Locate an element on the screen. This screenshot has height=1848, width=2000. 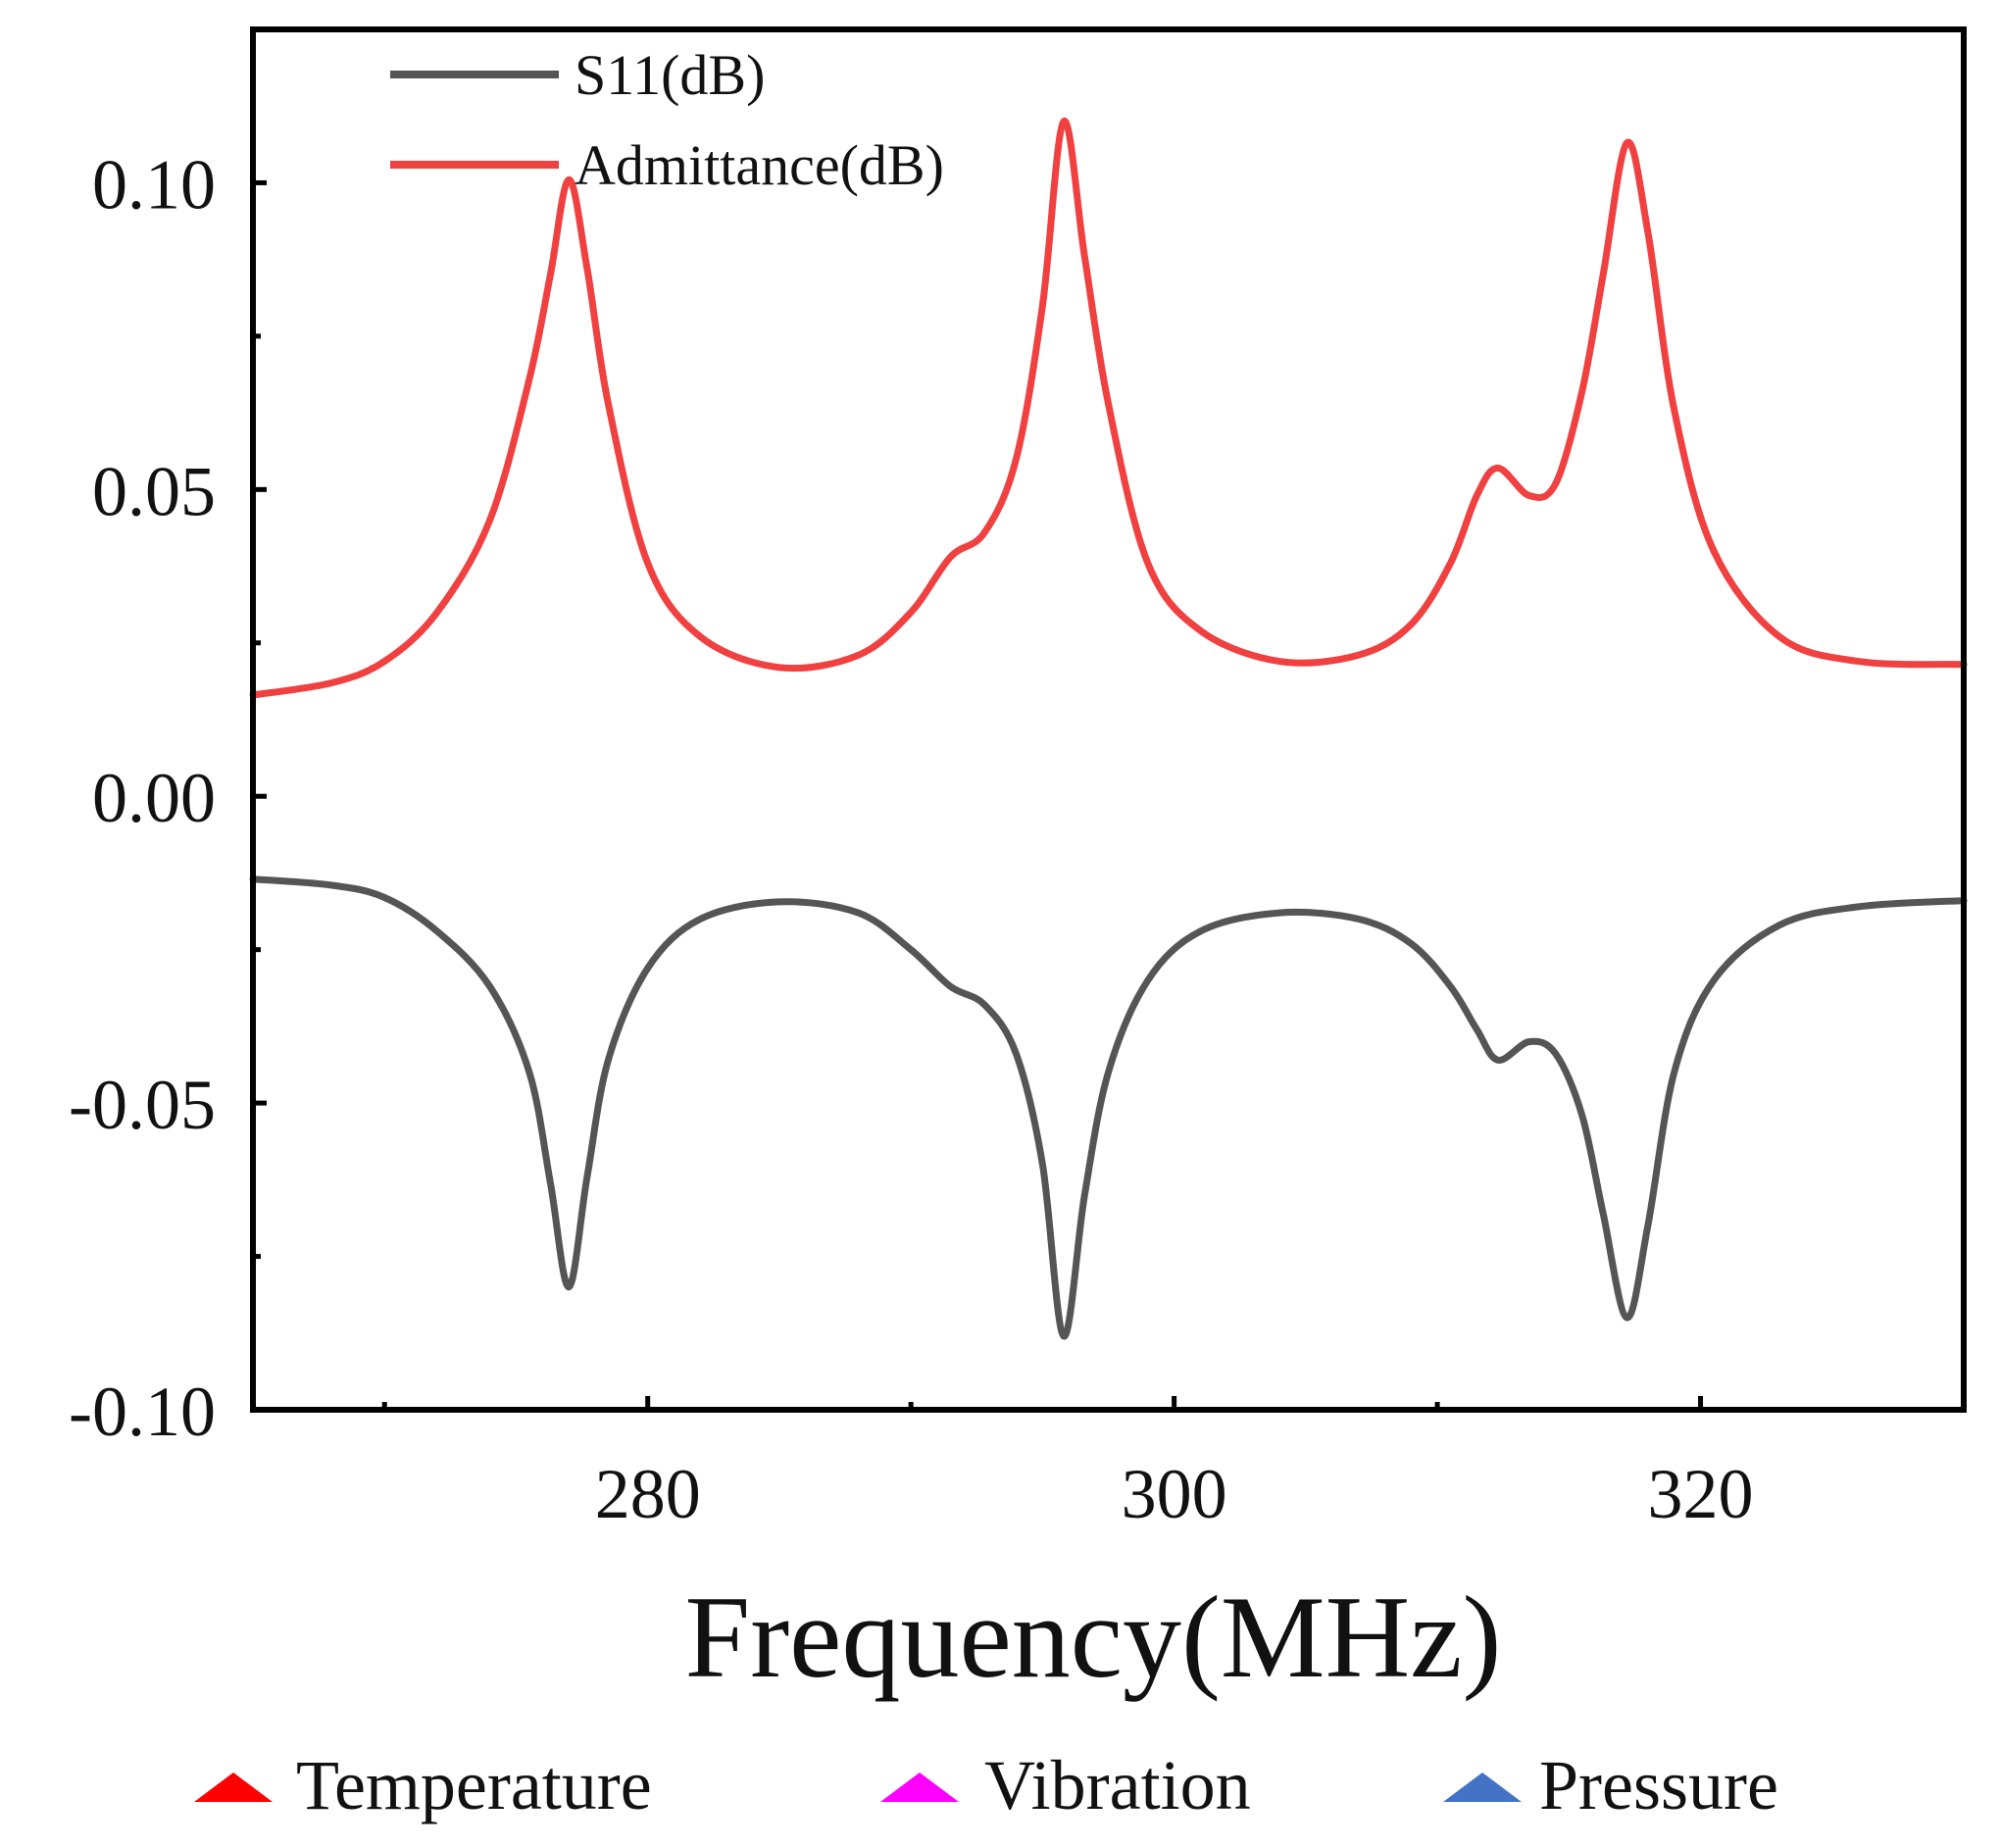
legend-label-s11: S11(dB) is located at coordinates (670, 75).